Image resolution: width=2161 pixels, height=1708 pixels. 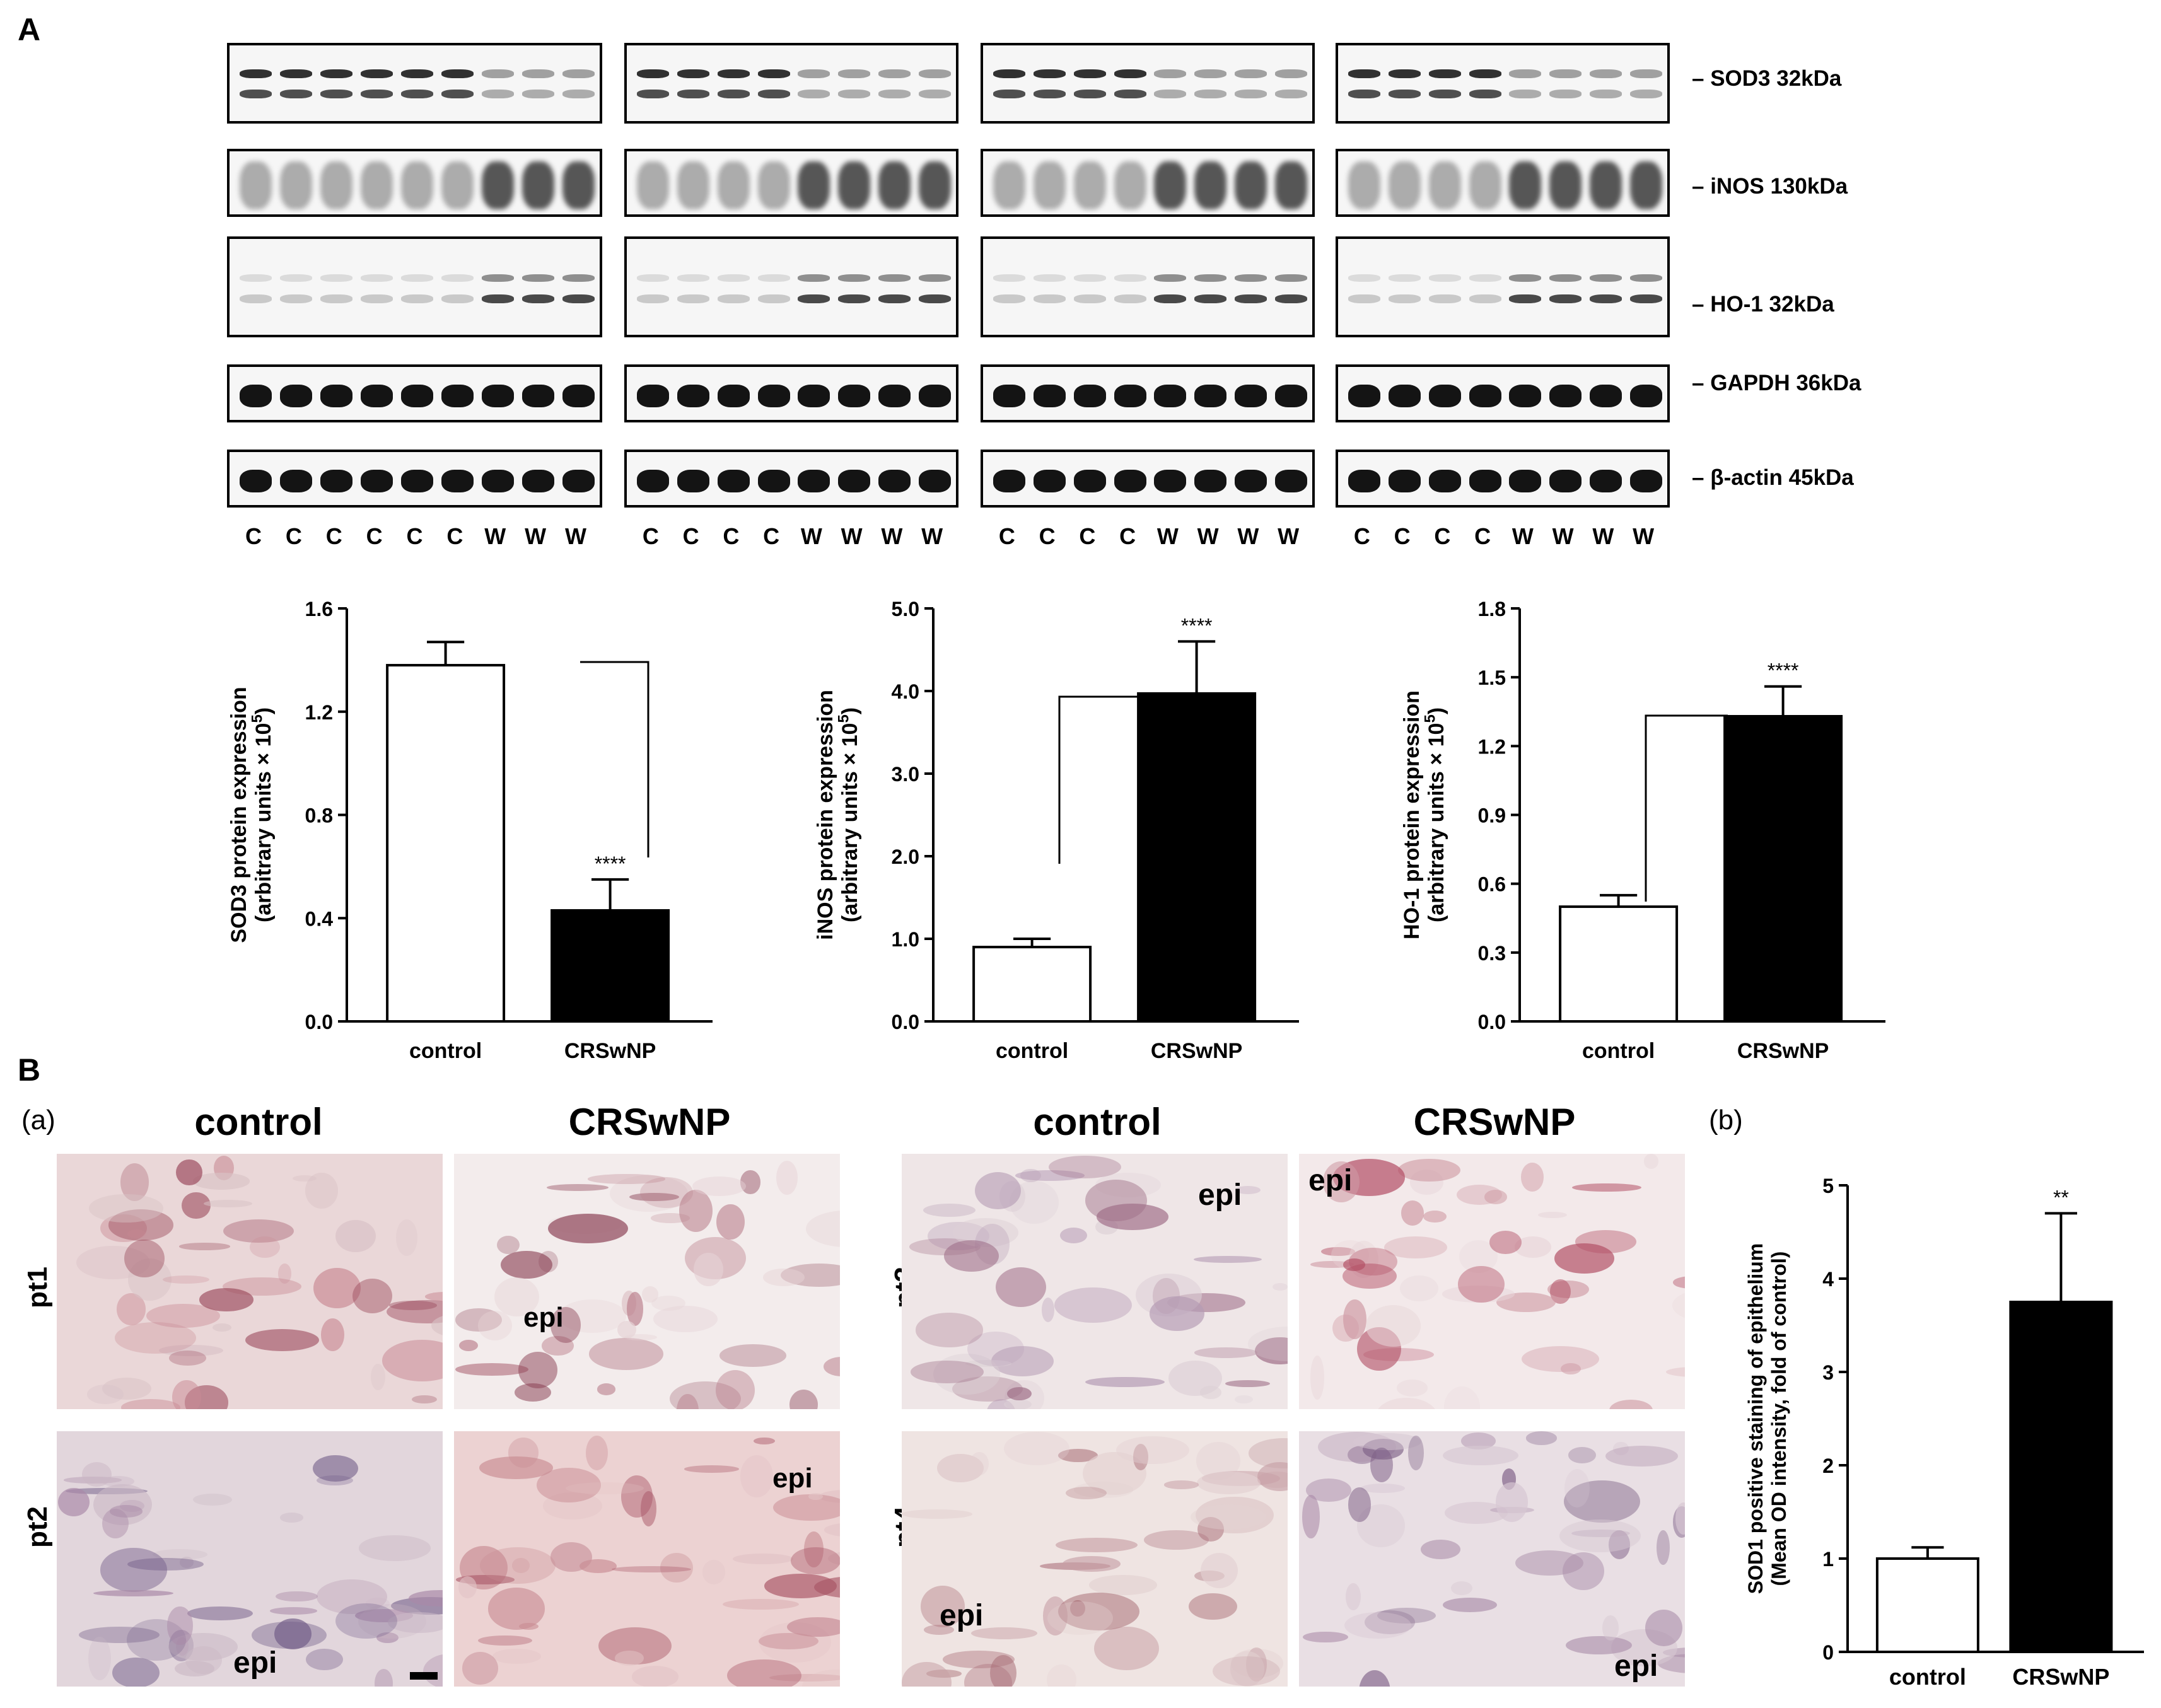 What do you see at coordinates (1099, 779) in the screenshot?
I see `comparison-bracket` at bounding box center [1099, 779].